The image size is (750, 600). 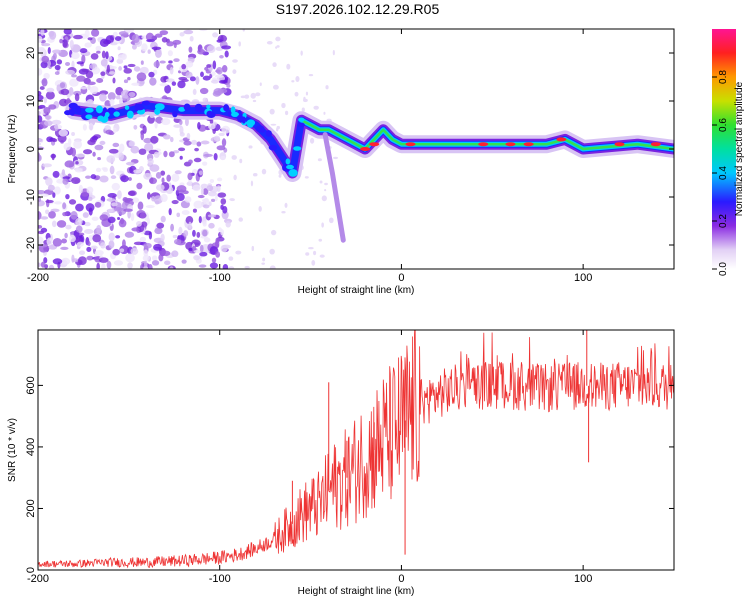 What do you see at coordinates (356, 290) in the screenshot?
I see `spectrogram-x-axis-label: Height of straight line (km)` at bounding box center [356, 290].